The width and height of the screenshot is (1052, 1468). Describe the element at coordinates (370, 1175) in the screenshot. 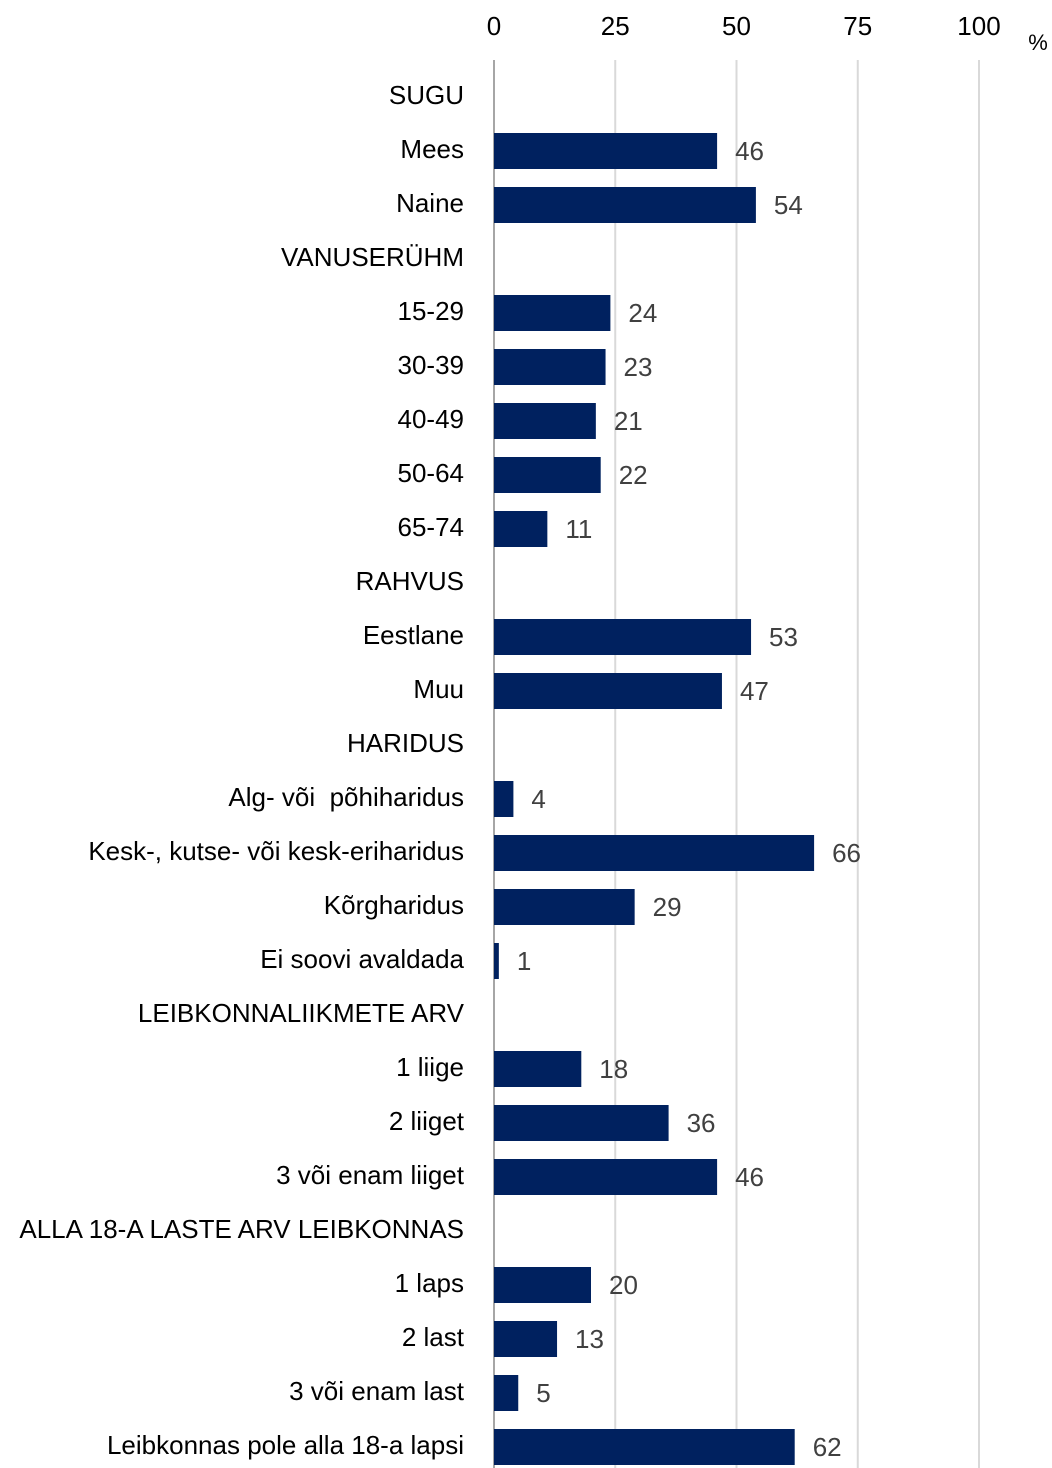

I see `category-label: 3 või enam liiget` at that location.